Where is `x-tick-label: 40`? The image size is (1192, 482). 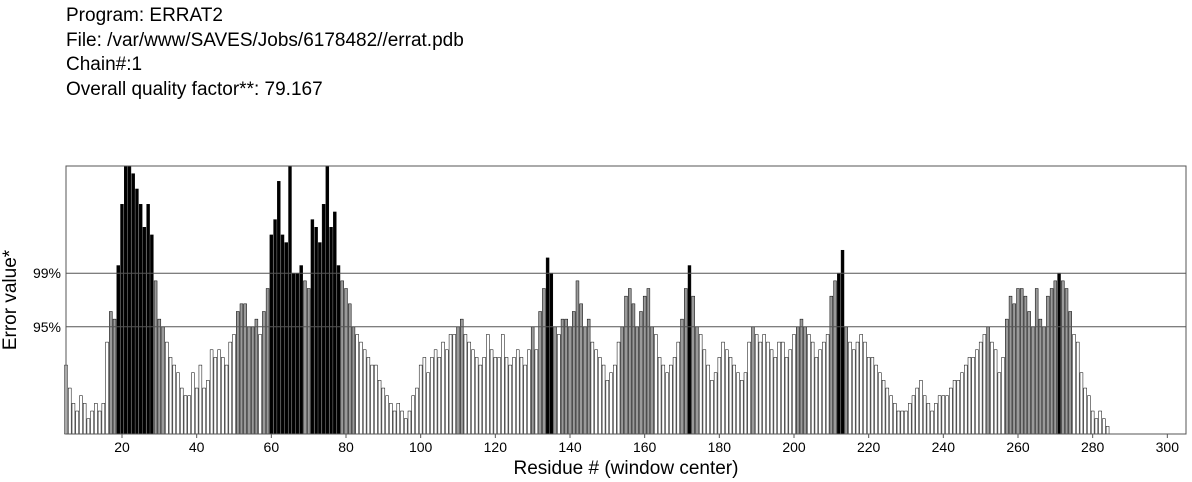
x-tick-label: 40 is located at coordinates (197, 447).